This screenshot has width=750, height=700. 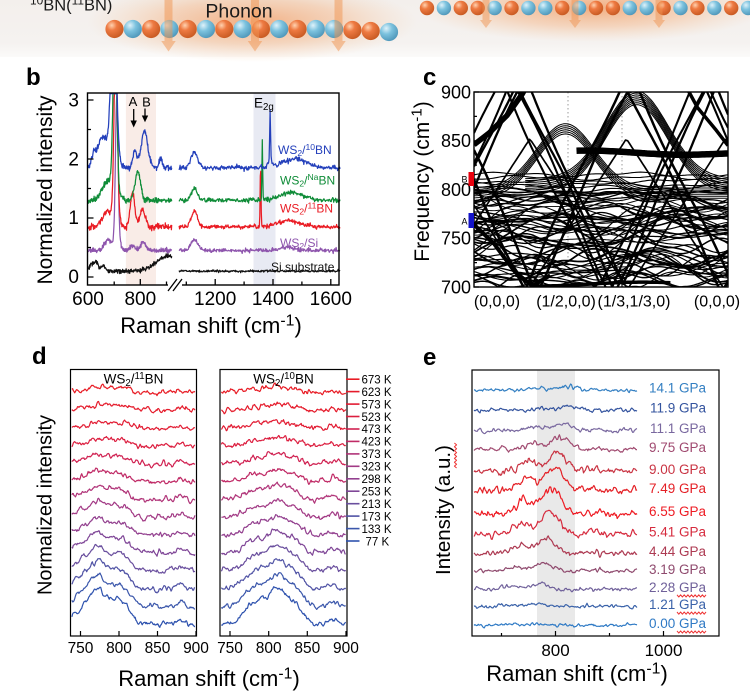 What do you see at coordinates (678, 469) in the screenshot?
I see `svg-text: 9.00 GPa` at bounding box center [678, 469].